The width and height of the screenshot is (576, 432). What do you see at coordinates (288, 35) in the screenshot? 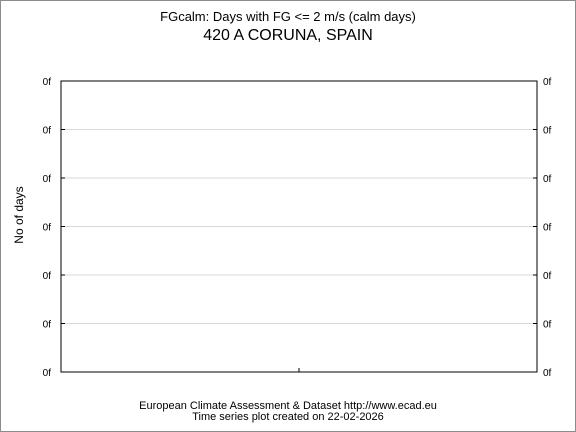
I see `chart-subtitle: 420 A CORUNA, SPAIN` at bounding box center [288, 35].